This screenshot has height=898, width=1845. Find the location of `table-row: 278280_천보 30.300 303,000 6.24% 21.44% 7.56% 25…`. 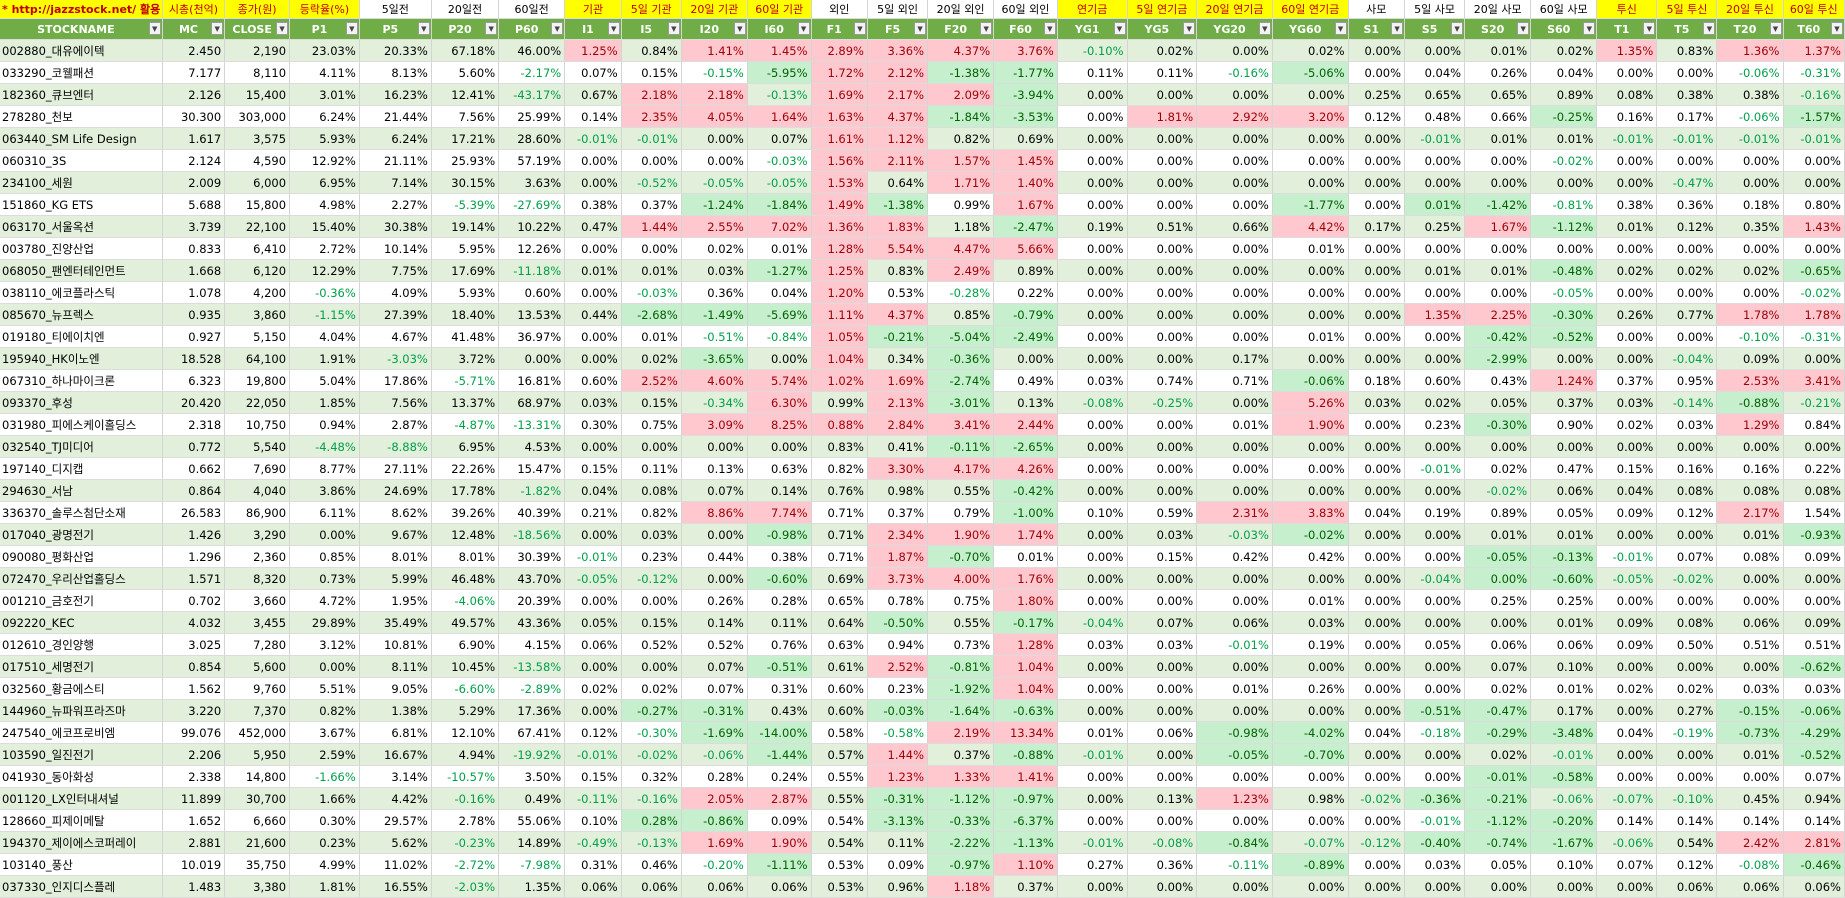

table-row: 278280_천보 30.300 303,000 6.24% 21.44% 7.56% 25… is located at coordinates (922, 116).